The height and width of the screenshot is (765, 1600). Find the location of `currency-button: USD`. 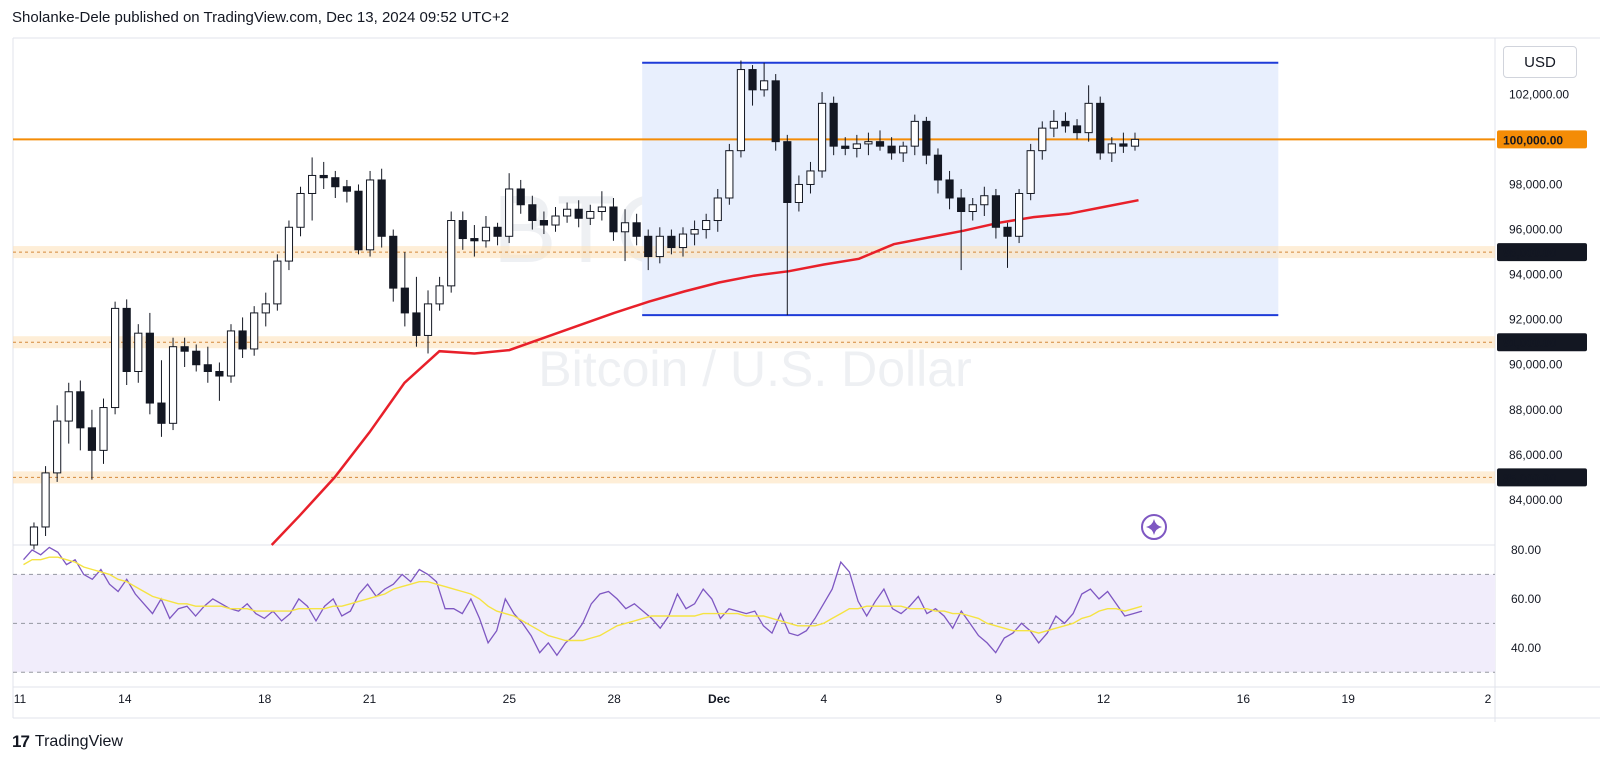

currency-button: USD is located at coordinates (1540, 62).